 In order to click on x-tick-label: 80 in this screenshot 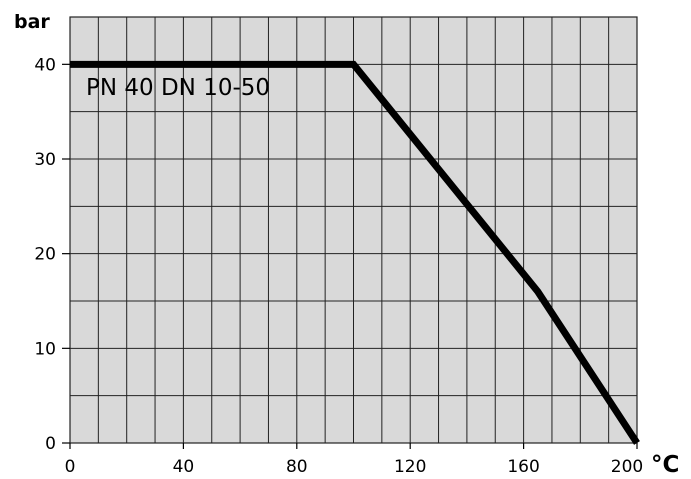, I will do `click(297, 467)`.